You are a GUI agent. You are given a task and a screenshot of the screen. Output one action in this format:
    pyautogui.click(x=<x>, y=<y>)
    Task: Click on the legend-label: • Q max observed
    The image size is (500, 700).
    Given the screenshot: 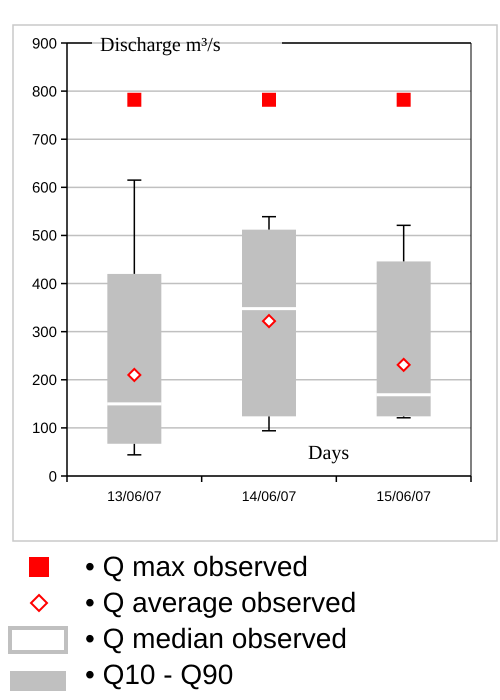 What is the action you would take?
    pyautogui.click(x=196, y=566)
    